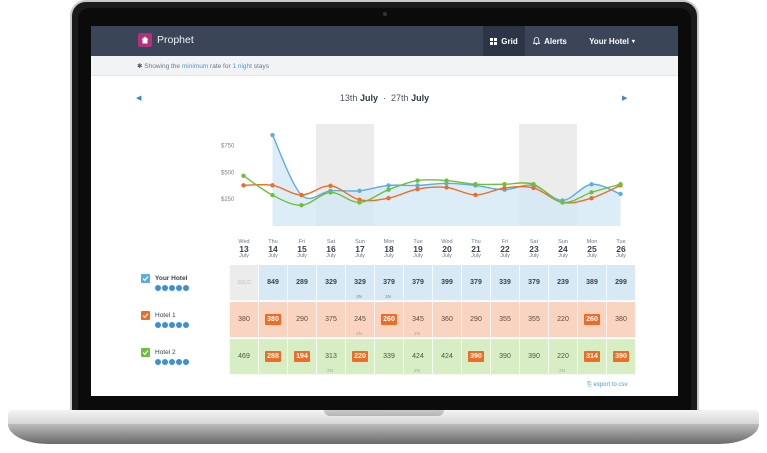 Image resolution: width=767 pixels, height=453 pixels. Describe the element at coordinates (504, 250) in the screenshot. I see `date-column-header: Fri 22 July` at that location.